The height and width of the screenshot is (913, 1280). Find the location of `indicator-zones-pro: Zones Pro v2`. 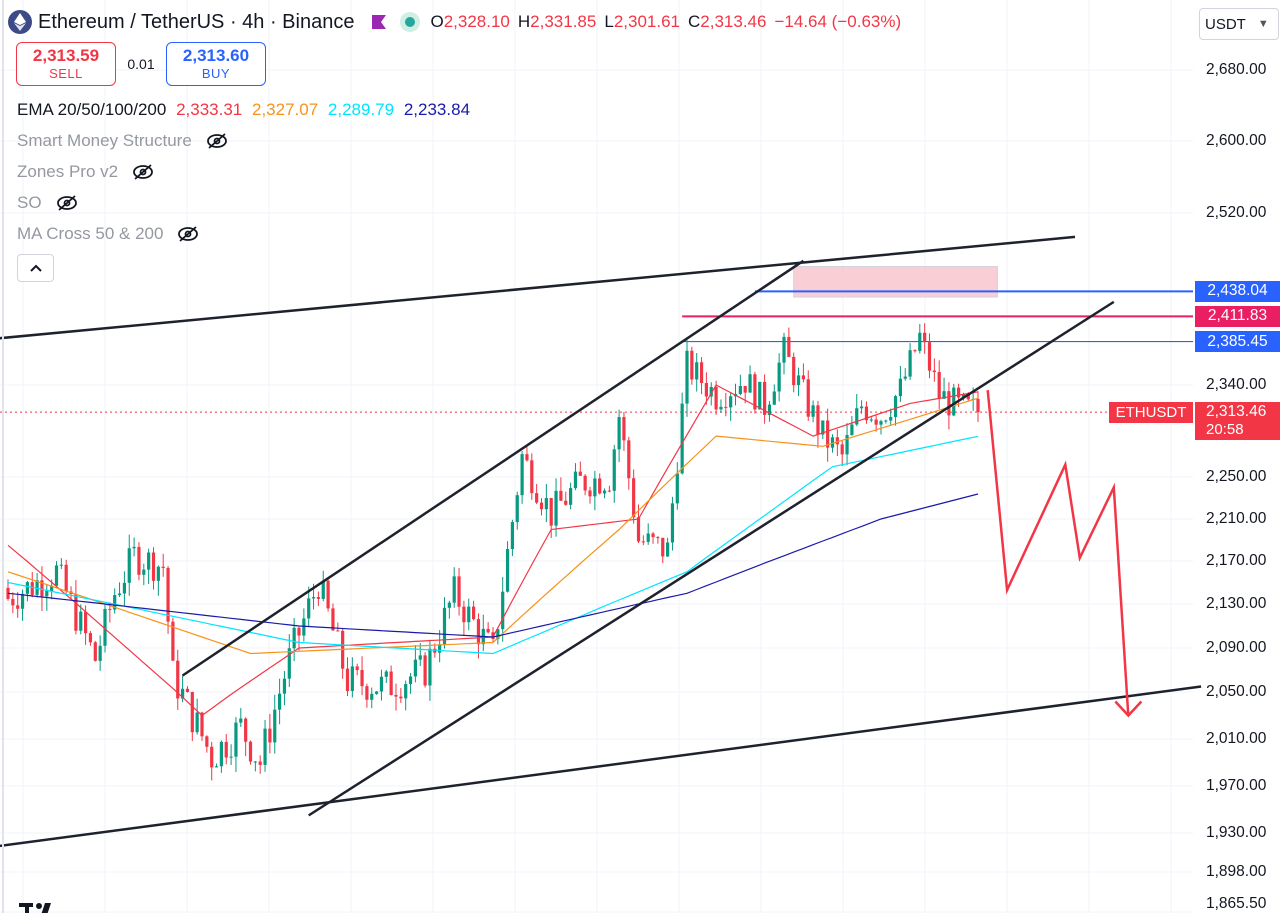

indicator-zones-pro: Zones Pro v2 is located at coordinates (459, 172).